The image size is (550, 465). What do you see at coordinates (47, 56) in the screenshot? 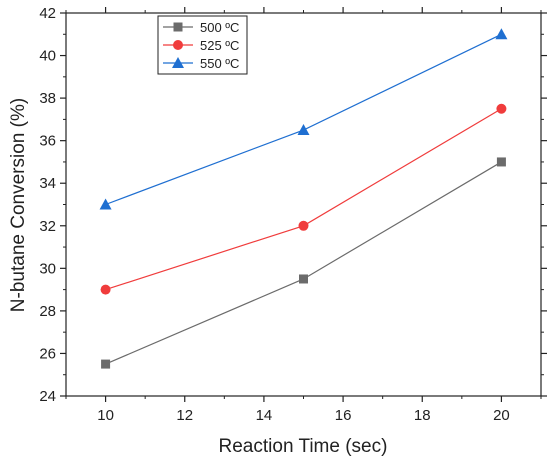
I see `y-tick-label: 40` at bounding box center [47, 56].